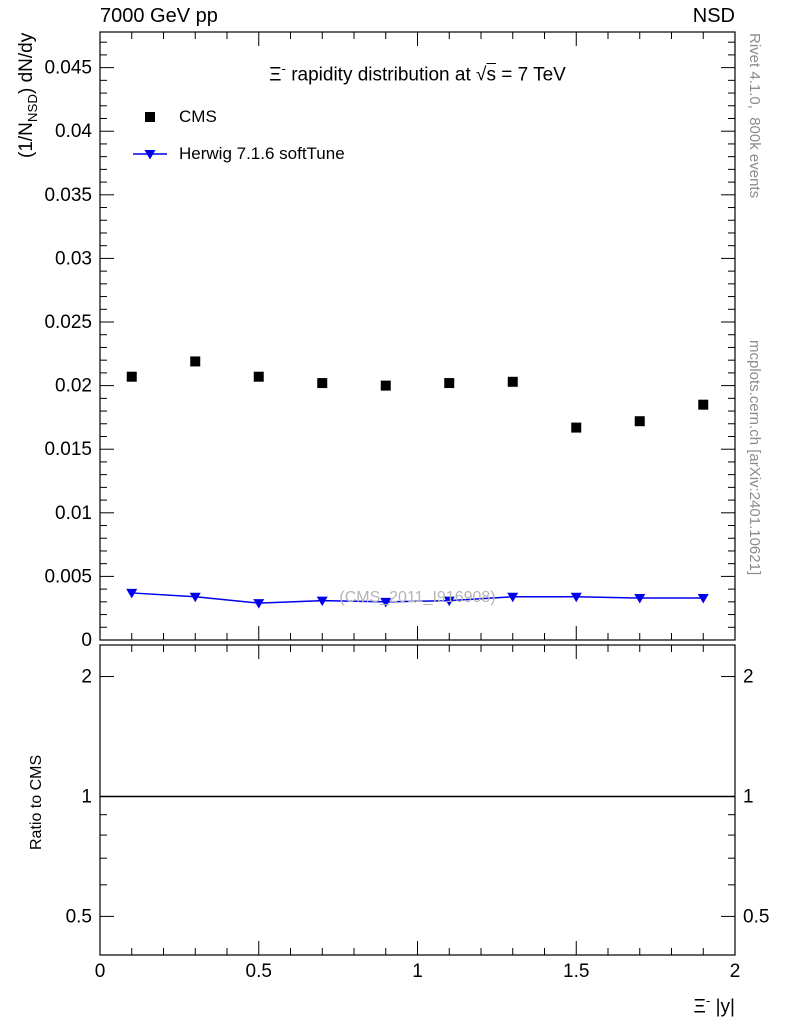 The height and width of the screenshot is (1024, 786). I want to click on herwig-data-series, so click(417, 598).